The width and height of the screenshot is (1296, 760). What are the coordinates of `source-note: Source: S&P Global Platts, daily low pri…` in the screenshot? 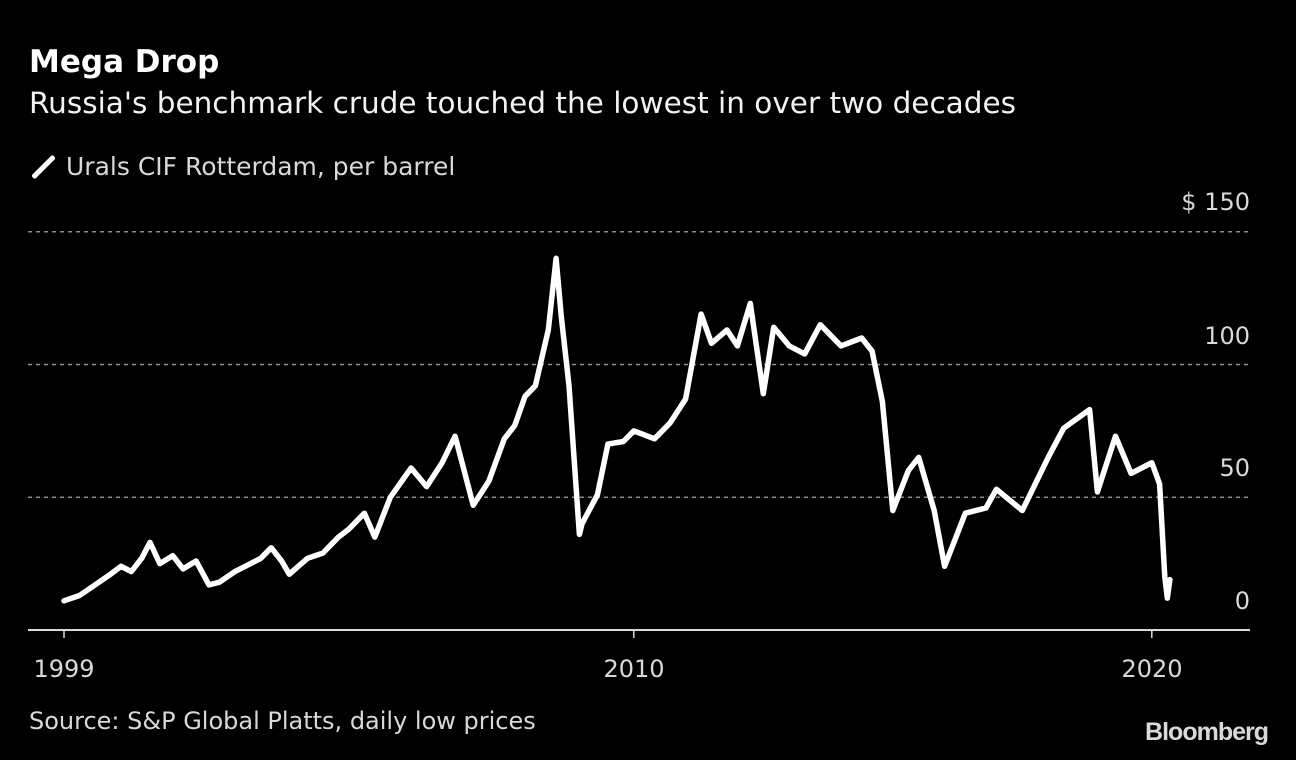 It's located at (282, 721).